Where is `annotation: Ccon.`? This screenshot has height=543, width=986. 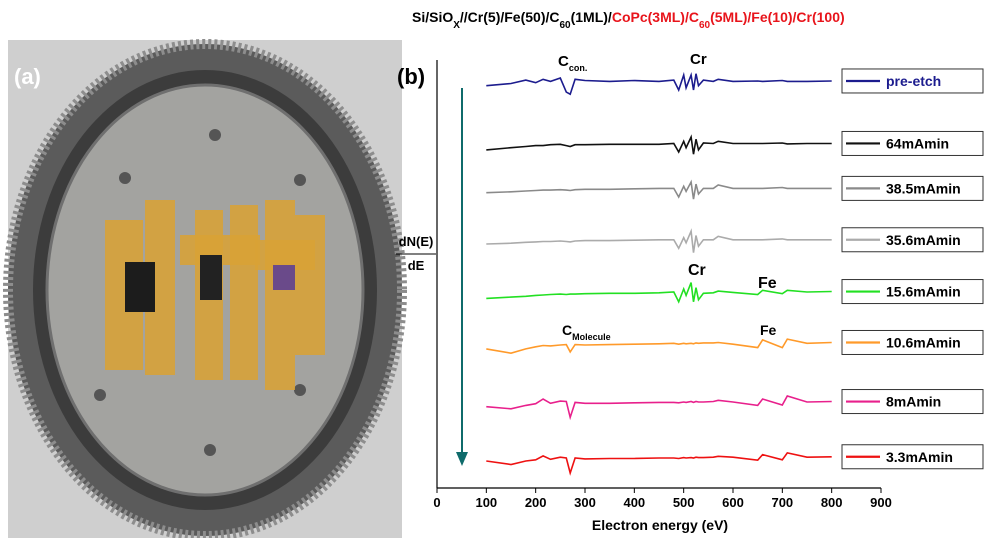
annotation: Ccon. is located at coordinates (572, 63).